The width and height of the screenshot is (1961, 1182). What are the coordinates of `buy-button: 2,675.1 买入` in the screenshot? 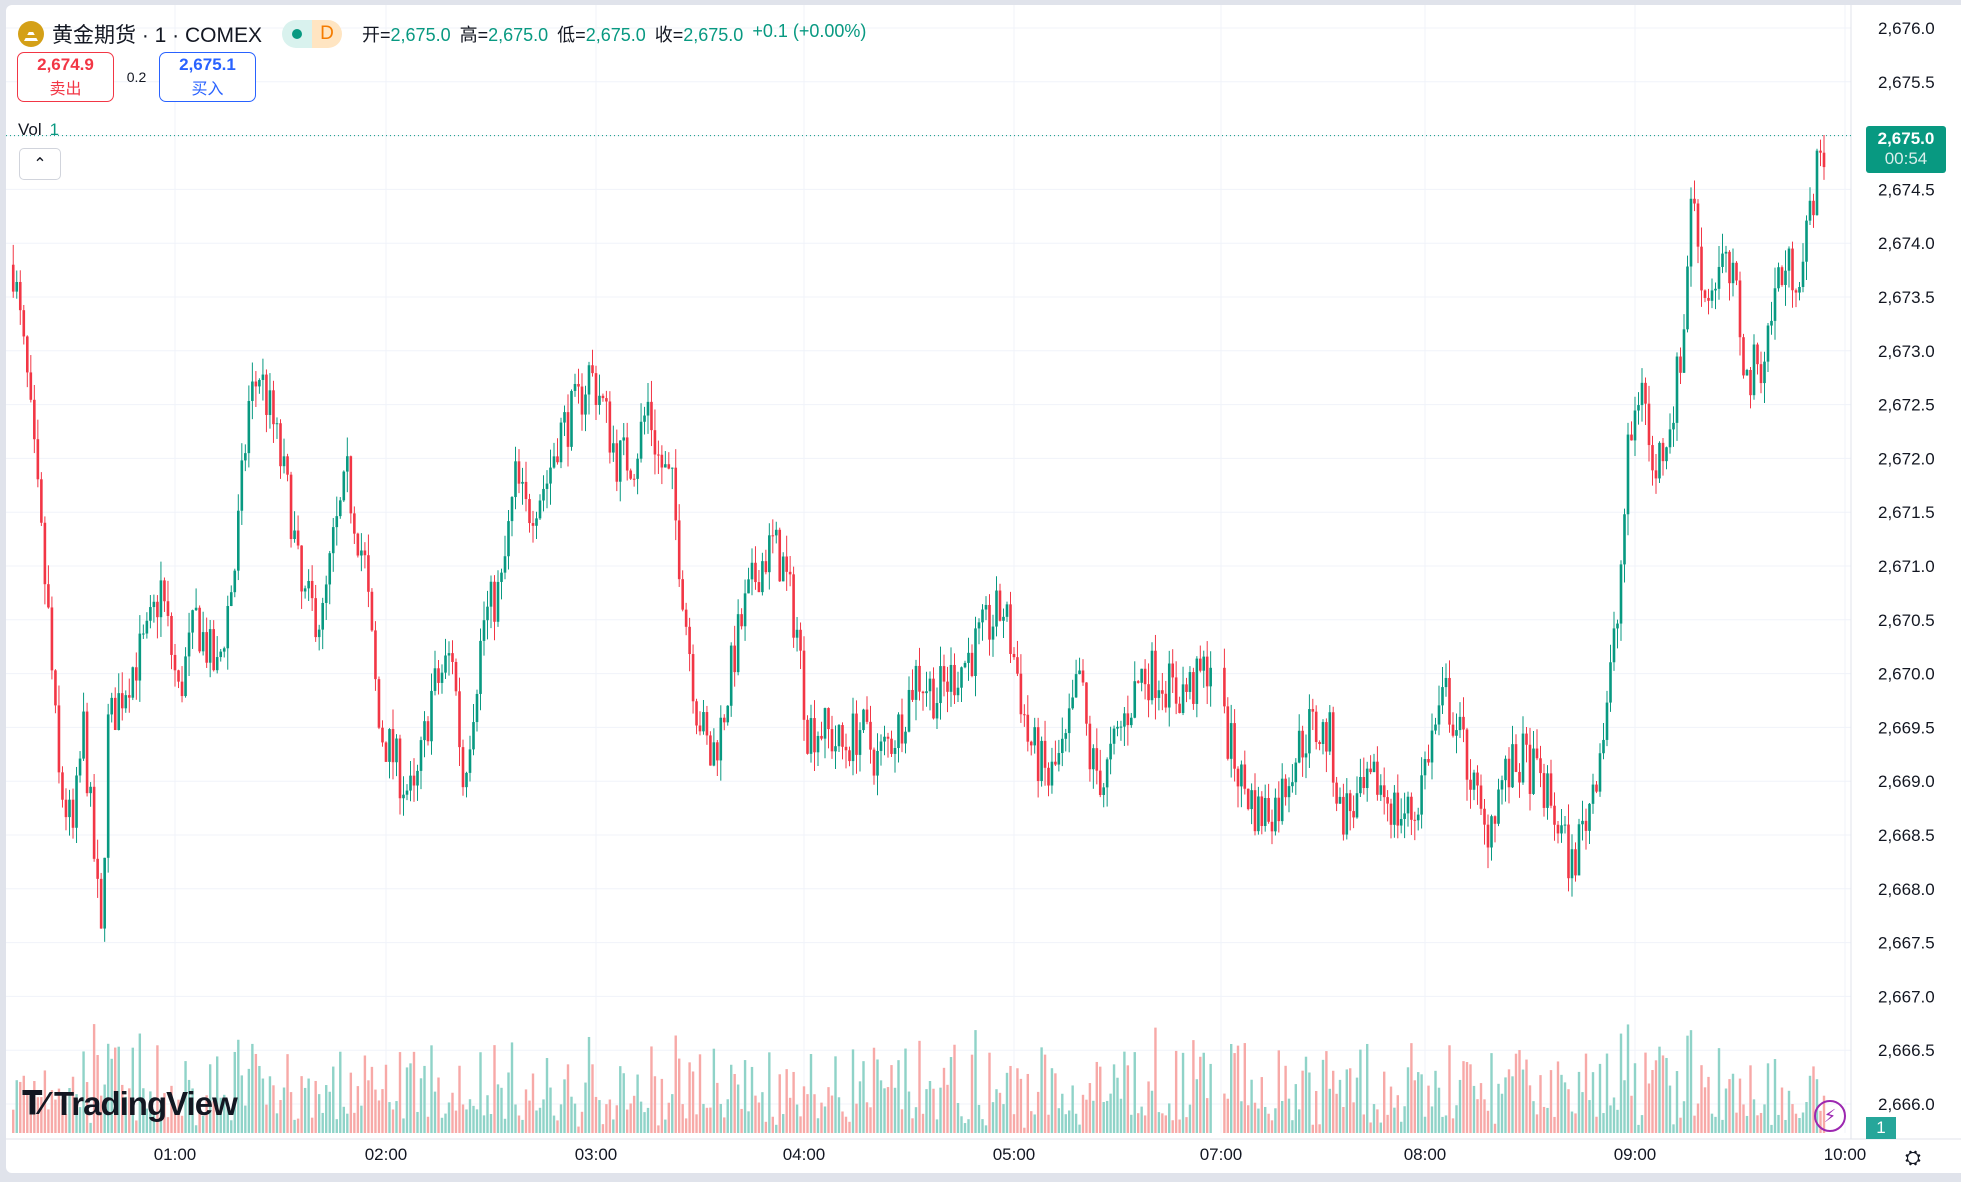 It's located at (207, 77).